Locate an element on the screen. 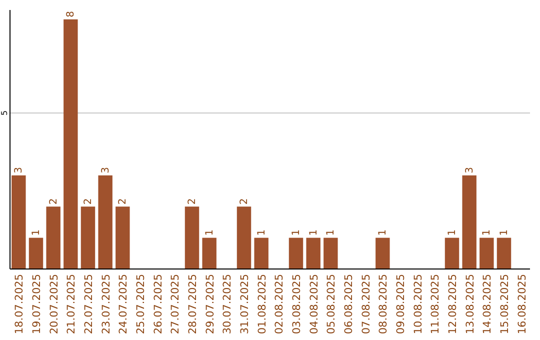 Image resolution: width=540 pixels, height=340 pixels. x-tick-label: 14.08.2025 is located at coordinates (488, 304).